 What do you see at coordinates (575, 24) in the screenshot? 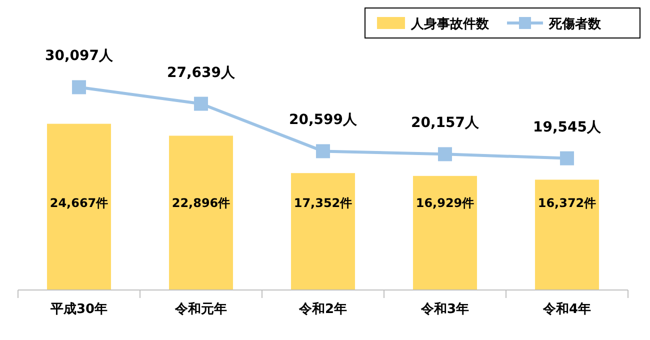
I see `legend-label: 死傷者数` at bounding box center [575, 24].